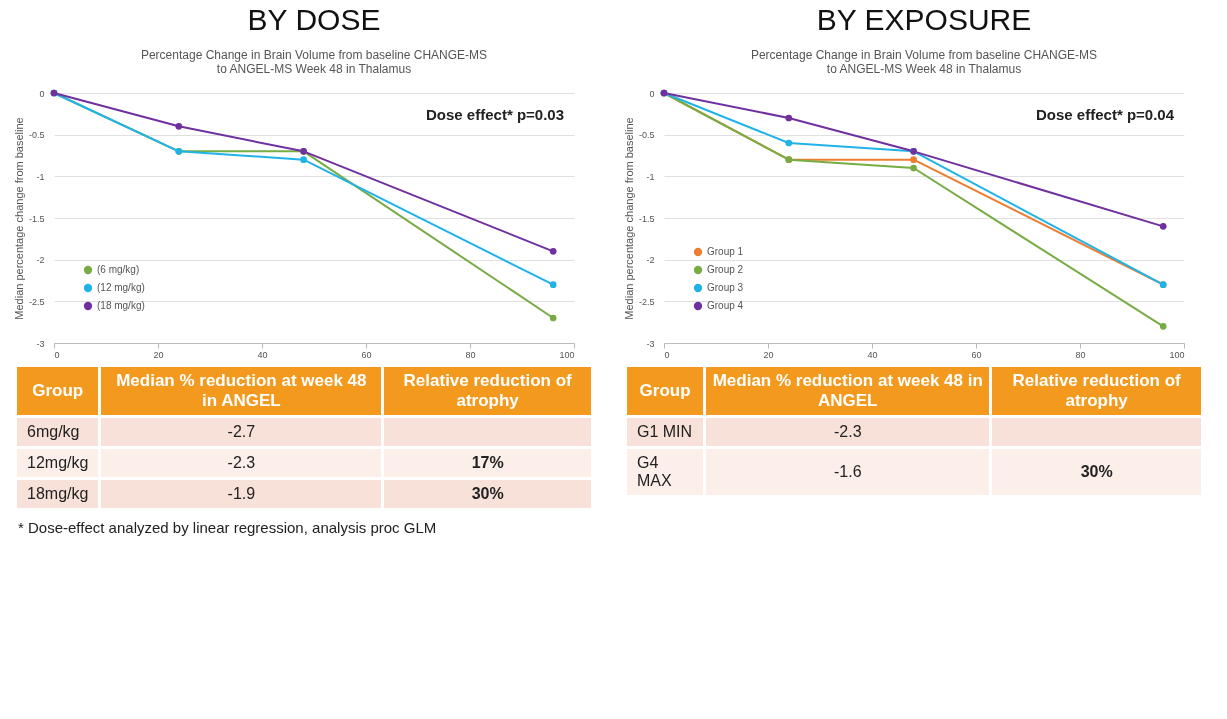 The image size is (1227, 719). Describe the element at coordinates (228, 527) in the screenshot. I see `text: * Dose-effect analyzed by linear regression, analysis proc GLM` at that location.